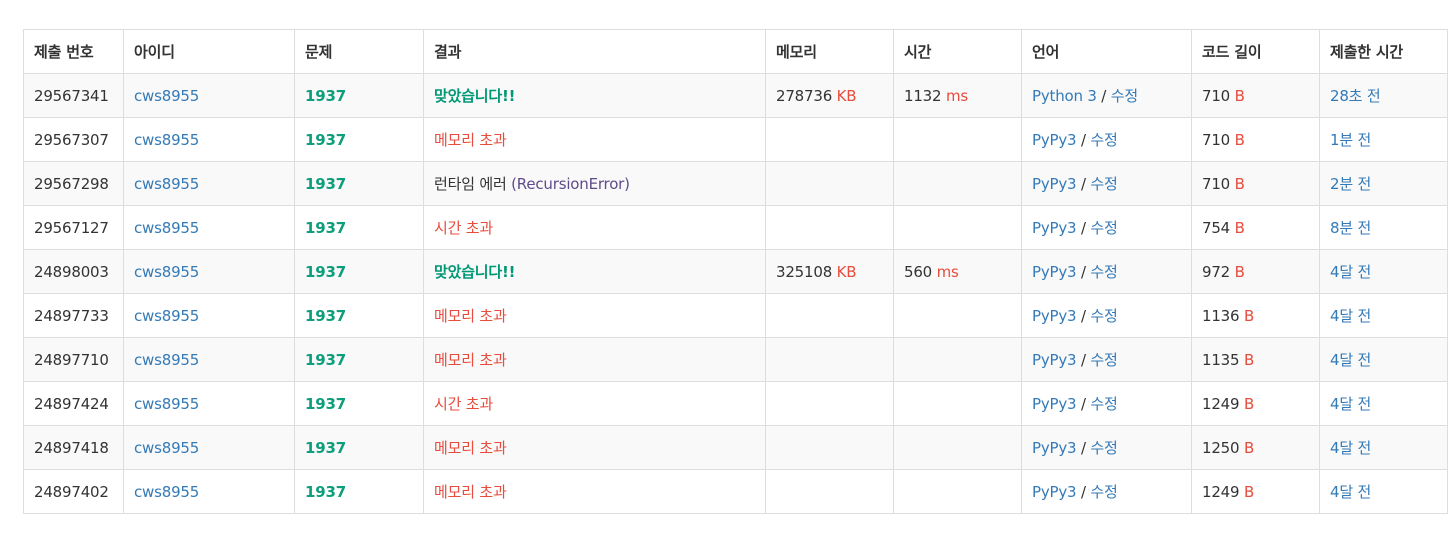  What do you see at coordinates (1383, 139) in the screenshot?
I see `cell-submitted-time: 1분 전` at bounding box center [1383, 139].